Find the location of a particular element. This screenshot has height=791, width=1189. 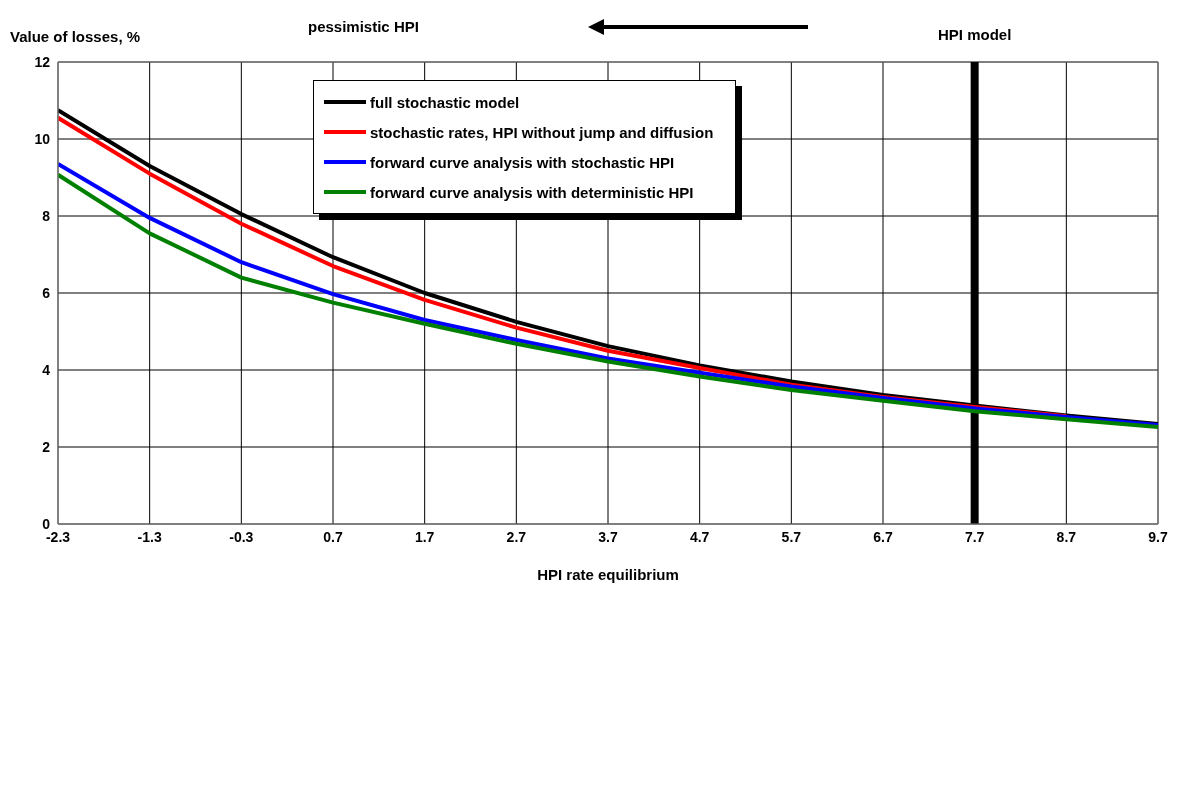

y-tick-label: 8 is located at coordinates (46, 215).